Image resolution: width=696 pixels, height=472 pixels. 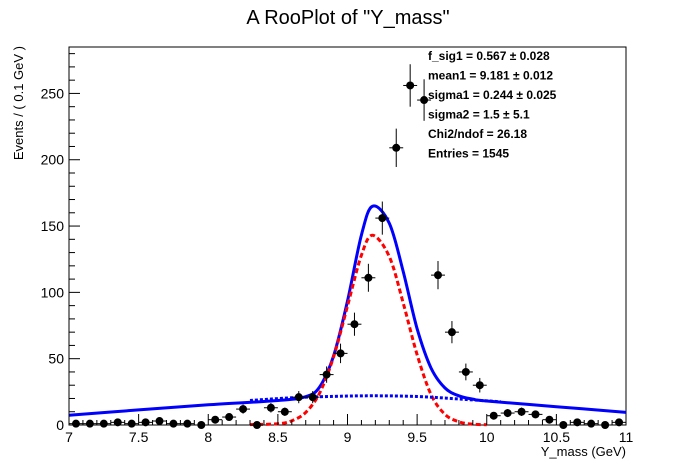 What do you see at coordinates (53, 160) in the screenshot?
I see `y-tick-label: 200` at bounding box center [53, 160].